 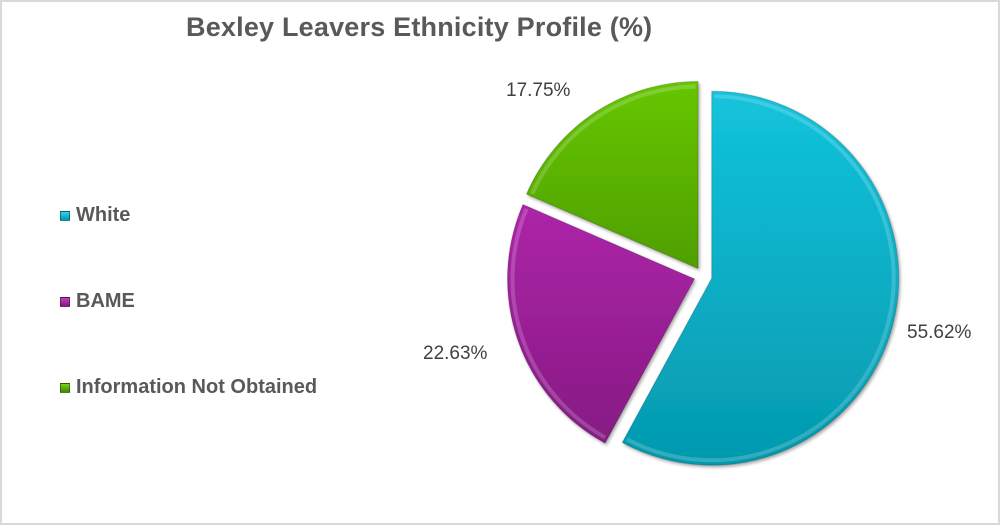 I want to click on data-label-bame: 22.63%, so click(x=455, y=353).